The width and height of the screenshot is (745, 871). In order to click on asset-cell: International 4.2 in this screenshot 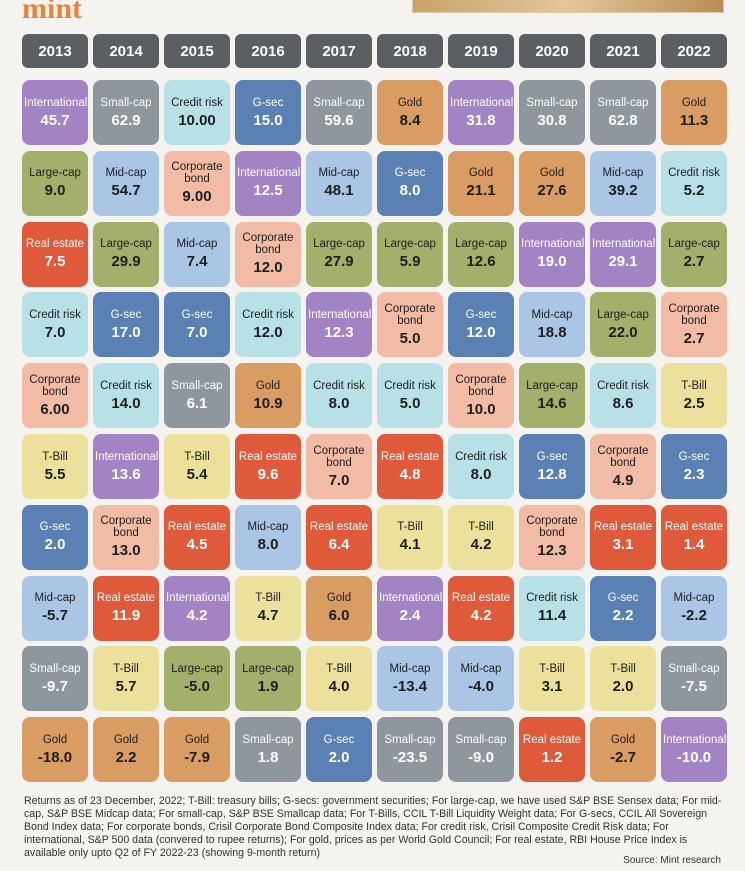, I will do `click(197, 608)`.